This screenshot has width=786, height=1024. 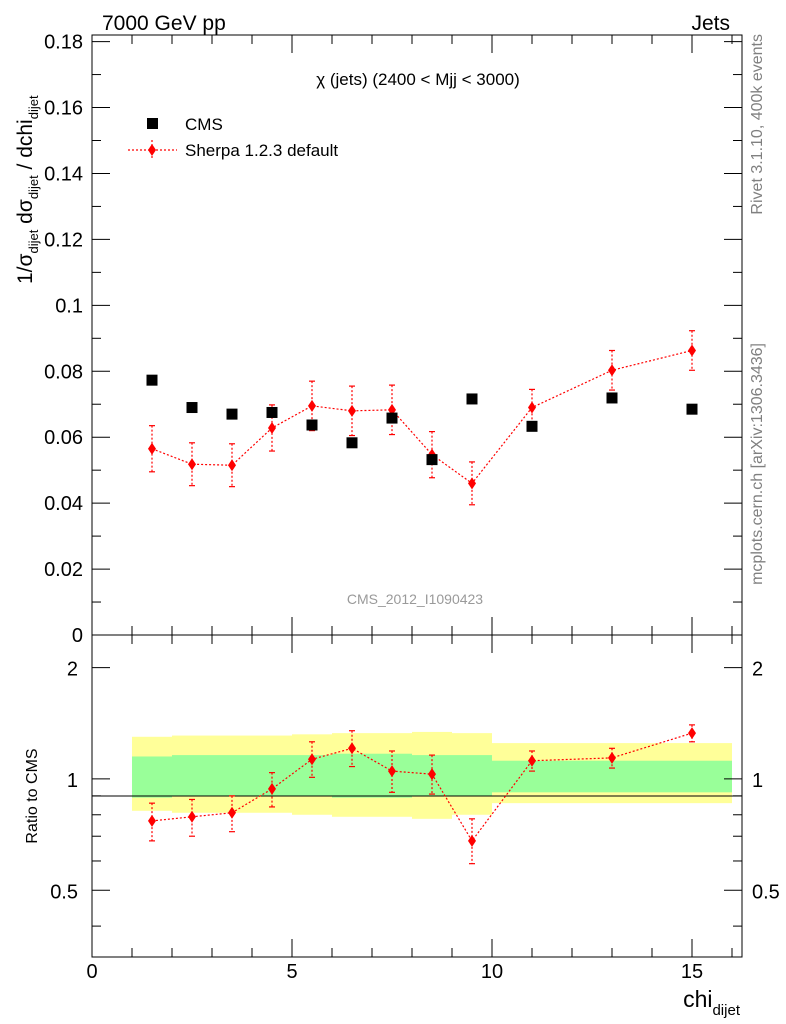 I want to click on x-axis-label-sub: dijet, so click(x=726, y=1010).